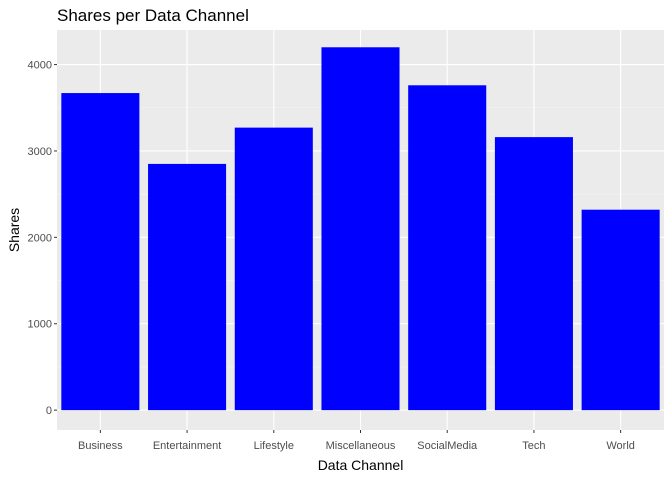 This screenshot has height=480, width=672. I want to click on y-tick-label: 1000, so click(40, 325).